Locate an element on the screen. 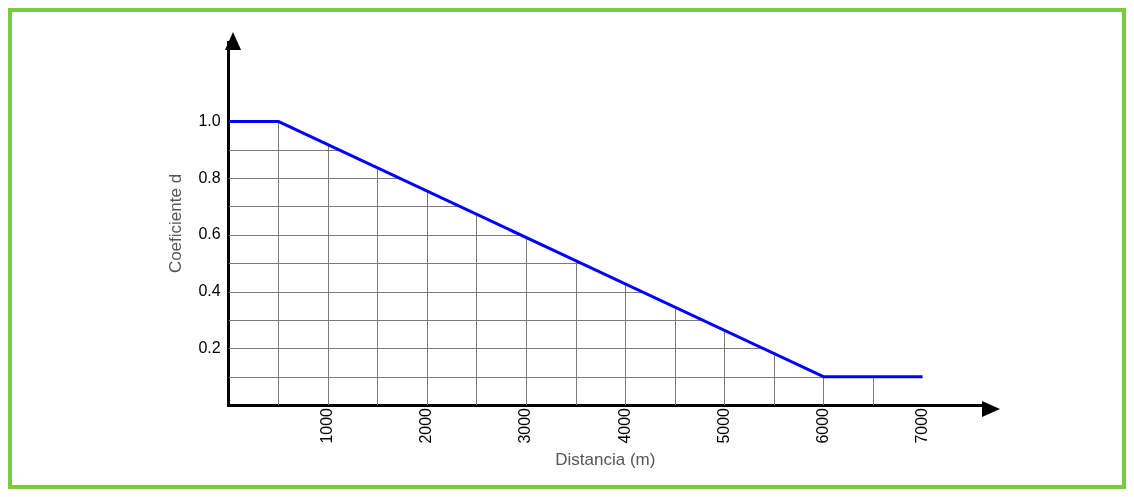 The width and height of the screenshot is (1134, 497). x-tick-label: 1000 is located at coordinates (327, 425).